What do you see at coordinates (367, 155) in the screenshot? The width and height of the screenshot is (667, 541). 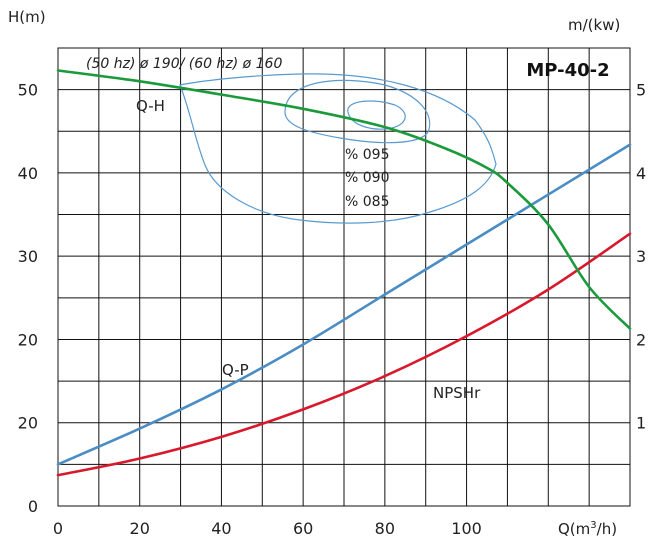 I see `efficiency-label-095: % 095` at bounding box center [367, 155].